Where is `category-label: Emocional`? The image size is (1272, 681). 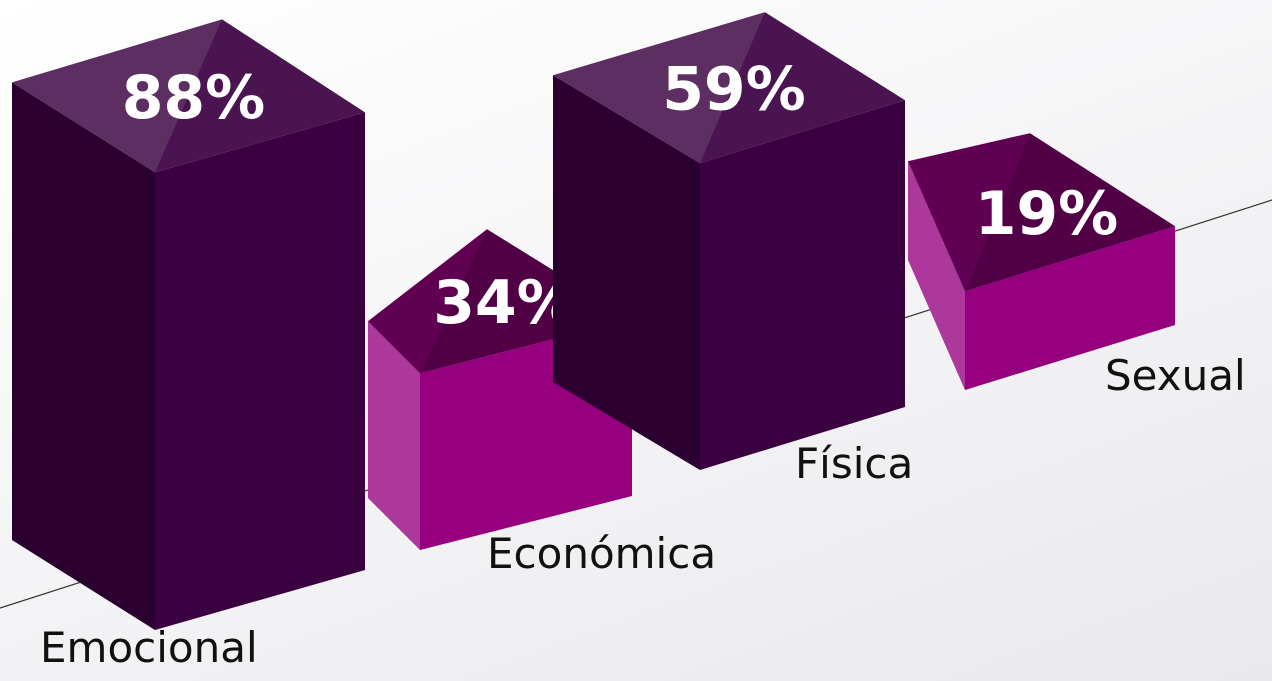
category-label: Emocional is located at coordinates (149, 647).